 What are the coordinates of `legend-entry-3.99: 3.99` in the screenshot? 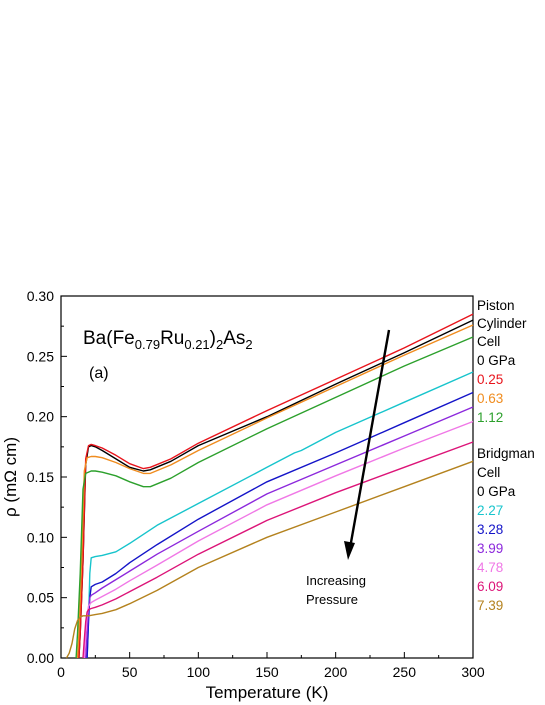 It's located at (490, 548).